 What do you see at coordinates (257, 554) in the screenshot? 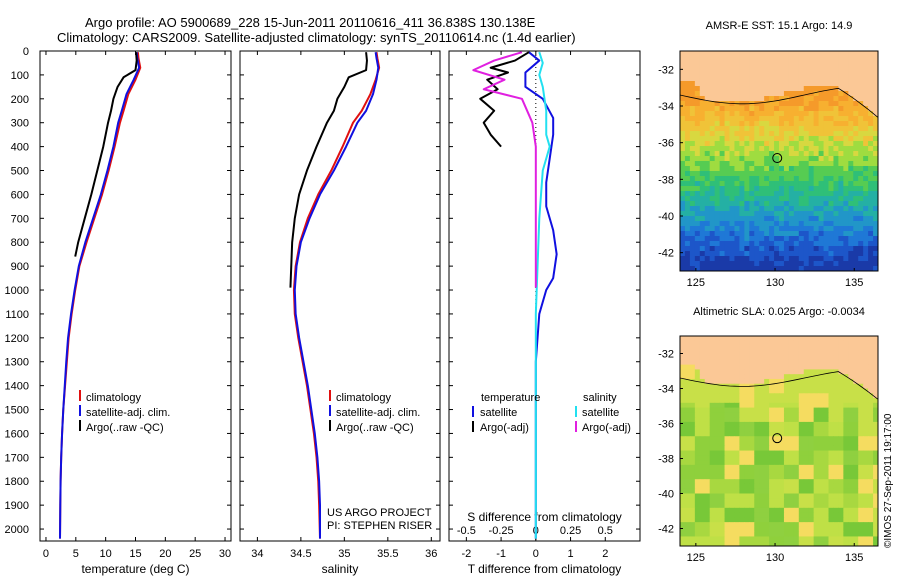
I see `x-tick-label: 34` at bounding box center [257, 554].